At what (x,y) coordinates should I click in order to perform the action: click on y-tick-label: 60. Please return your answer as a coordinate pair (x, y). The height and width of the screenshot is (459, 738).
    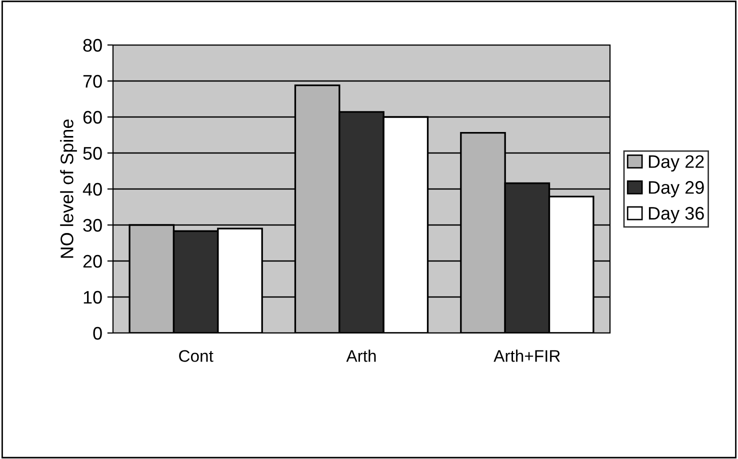
    Looking at the image, I should click on (92, 117).